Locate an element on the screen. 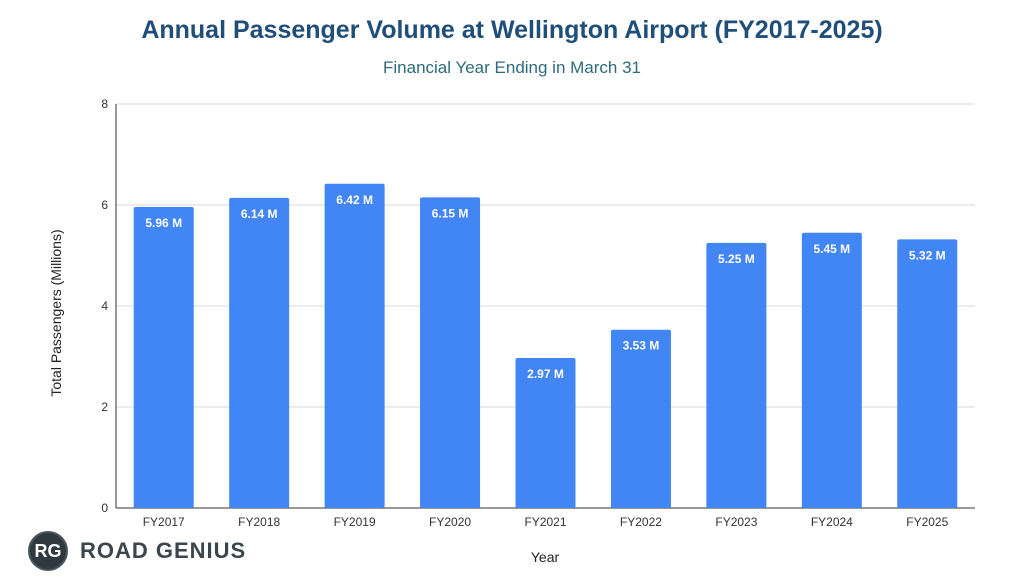 The width and height of the screenshot is (1024, 582). y-tick-label: 4 is located at coordinates (104, 306).